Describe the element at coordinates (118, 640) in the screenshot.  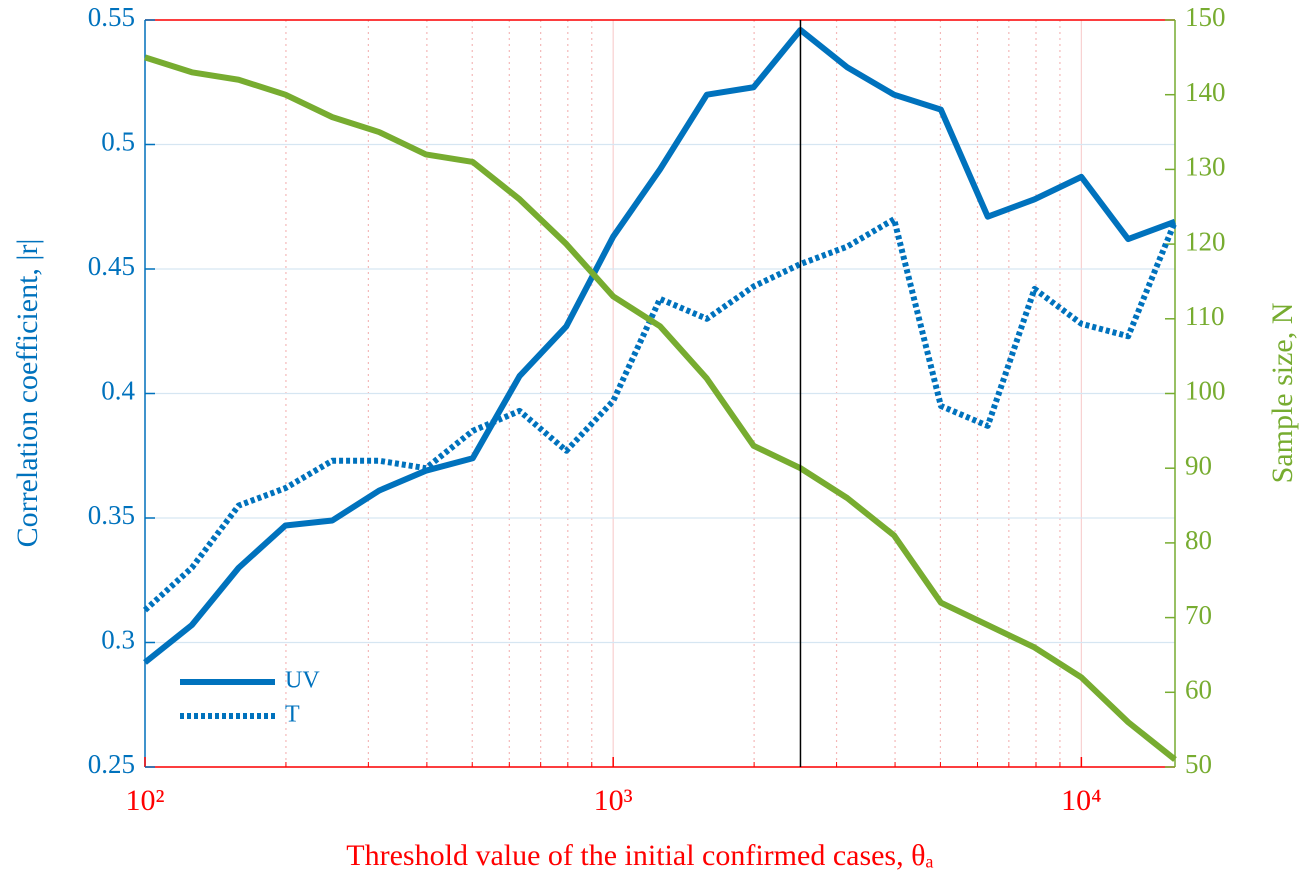
I see `y-tick-label: 0.3` at that location.